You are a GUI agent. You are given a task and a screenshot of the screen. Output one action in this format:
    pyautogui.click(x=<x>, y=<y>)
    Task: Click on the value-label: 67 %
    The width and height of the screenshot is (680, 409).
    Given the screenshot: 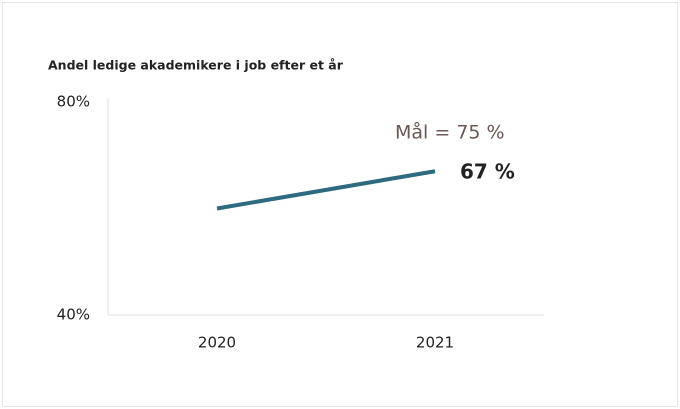 What is the action you would take?
    pyautogui.click(x=487, y=172)
    